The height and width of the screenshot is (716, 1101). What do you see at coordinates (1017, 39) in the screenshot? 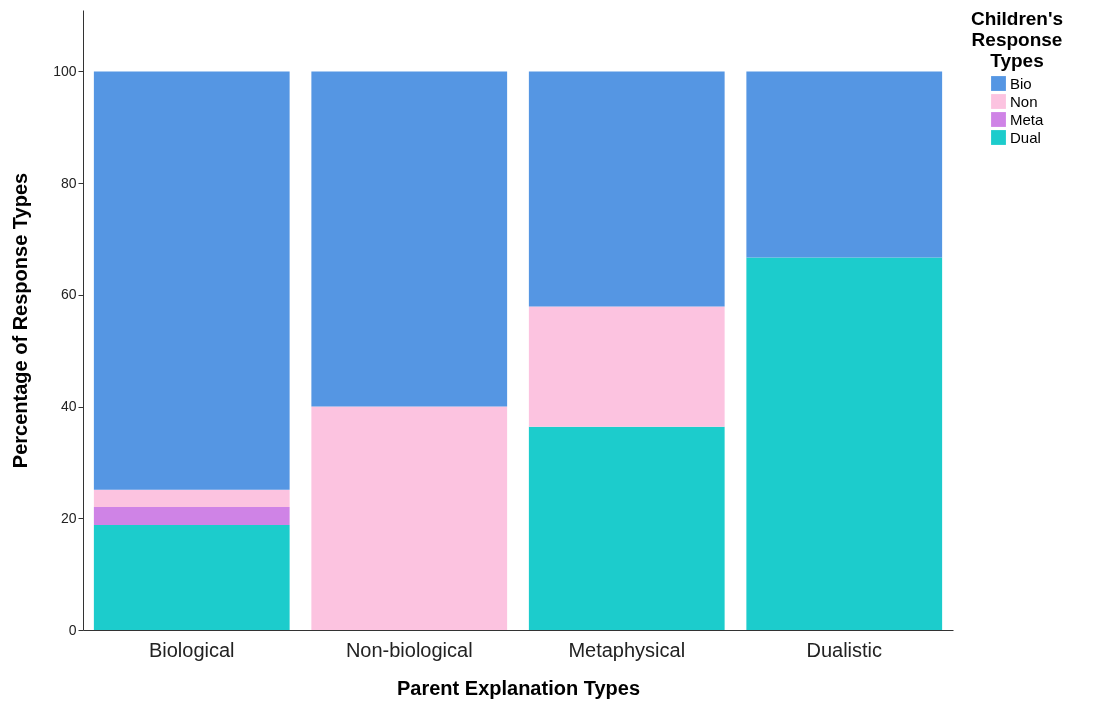
I see `legend-title: Children's Response Types` at bounding box center [1017, 39].